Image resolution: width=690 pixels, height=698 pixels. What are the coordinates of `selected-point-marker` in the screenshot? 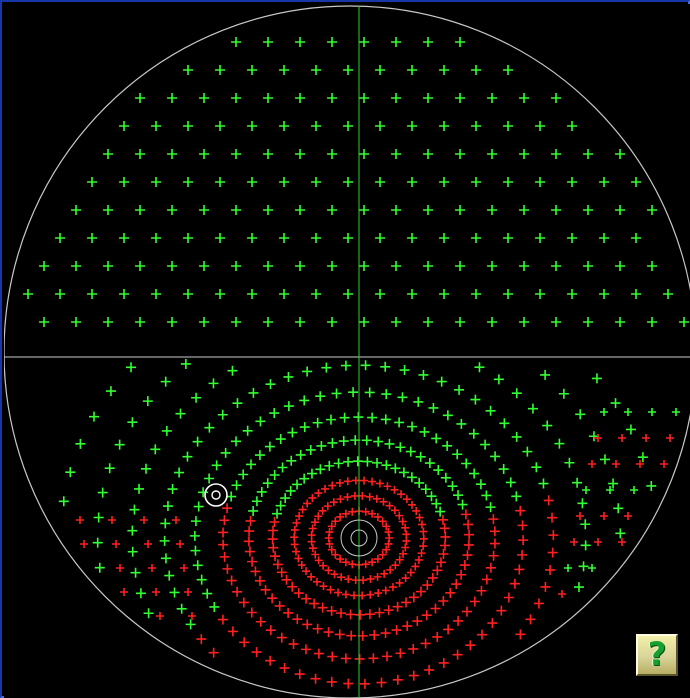 It's located at (216, 495).